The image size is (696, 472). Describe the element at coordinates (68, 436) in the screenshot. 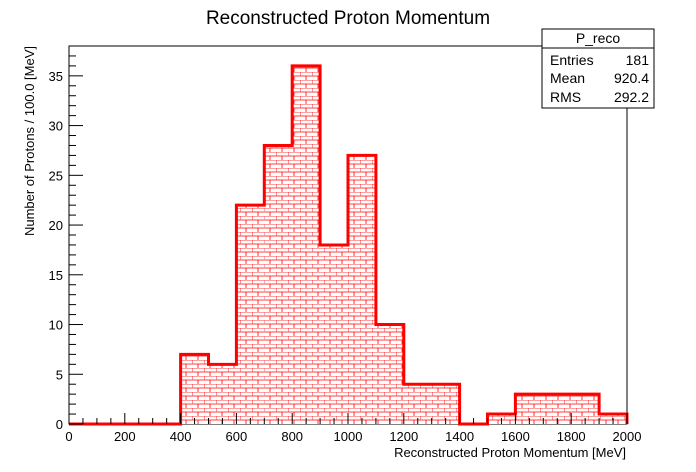

I see `x-tick-label: 0` at that location.